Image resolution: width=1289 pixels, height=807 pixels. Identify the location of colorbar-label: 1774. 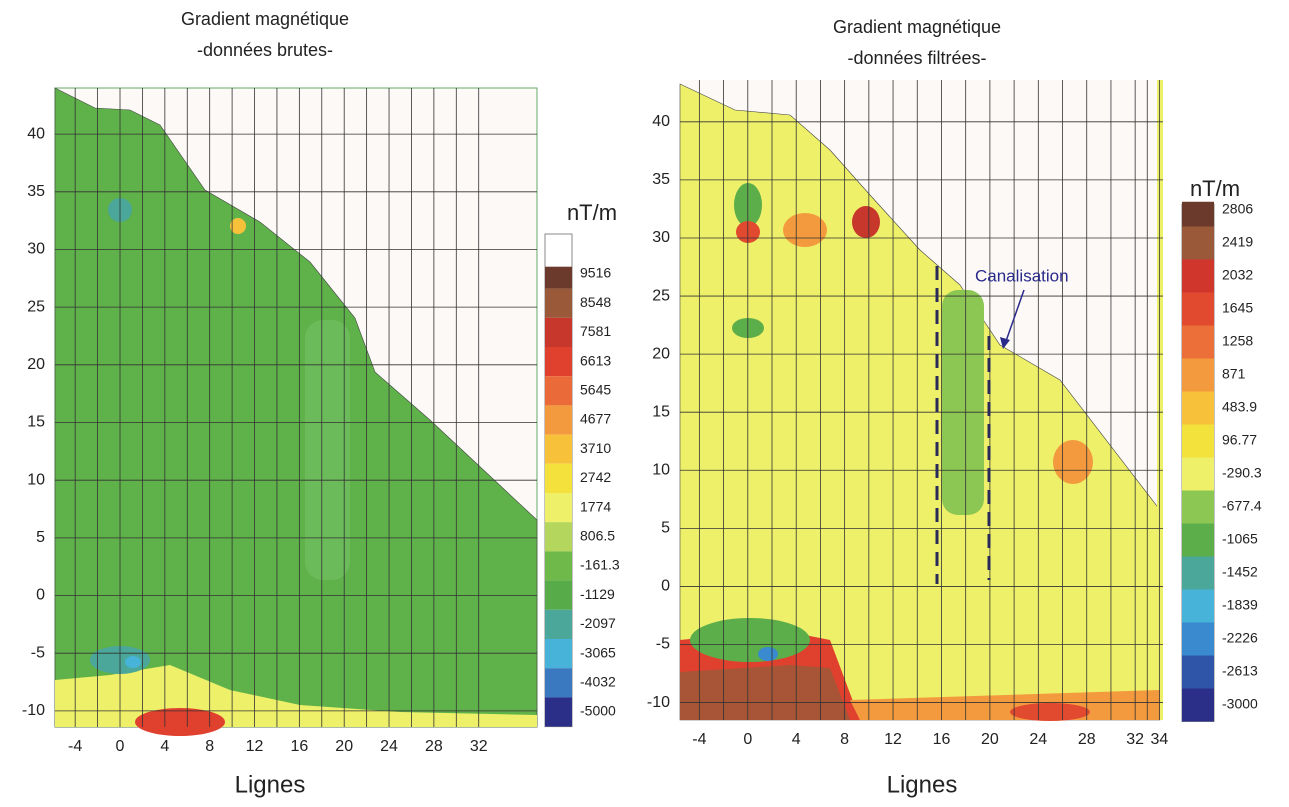
(595, 506).